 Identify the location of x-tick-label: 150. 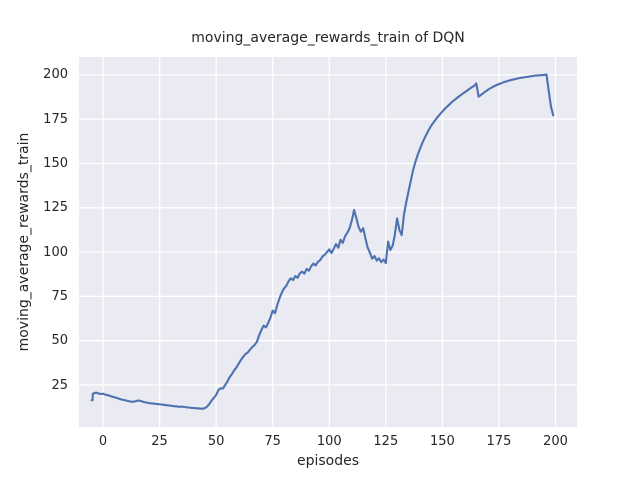
(442, 441).